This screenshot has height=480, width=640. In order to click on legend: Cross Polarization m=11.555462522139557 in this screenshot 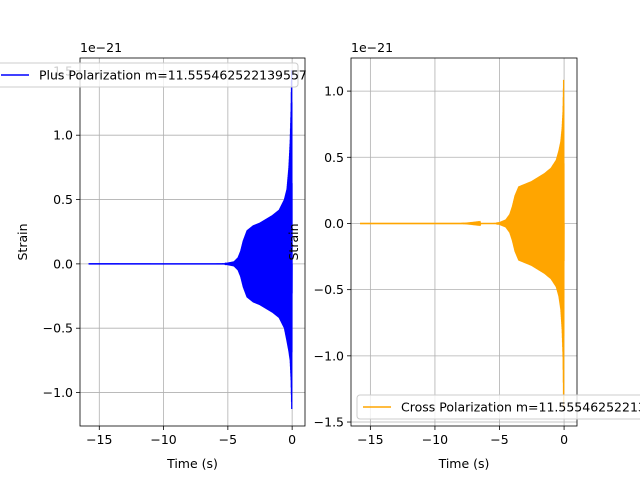, I will do `click(498, 407)`.